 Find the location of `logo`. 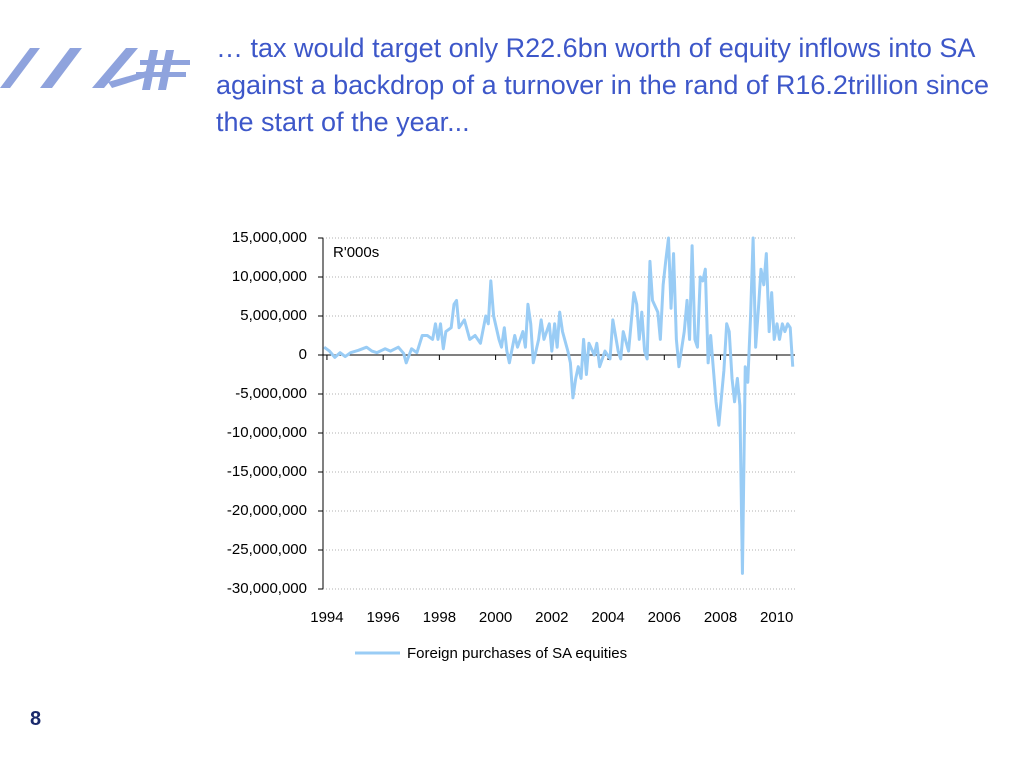

logo is located at coordinates (95, 69).